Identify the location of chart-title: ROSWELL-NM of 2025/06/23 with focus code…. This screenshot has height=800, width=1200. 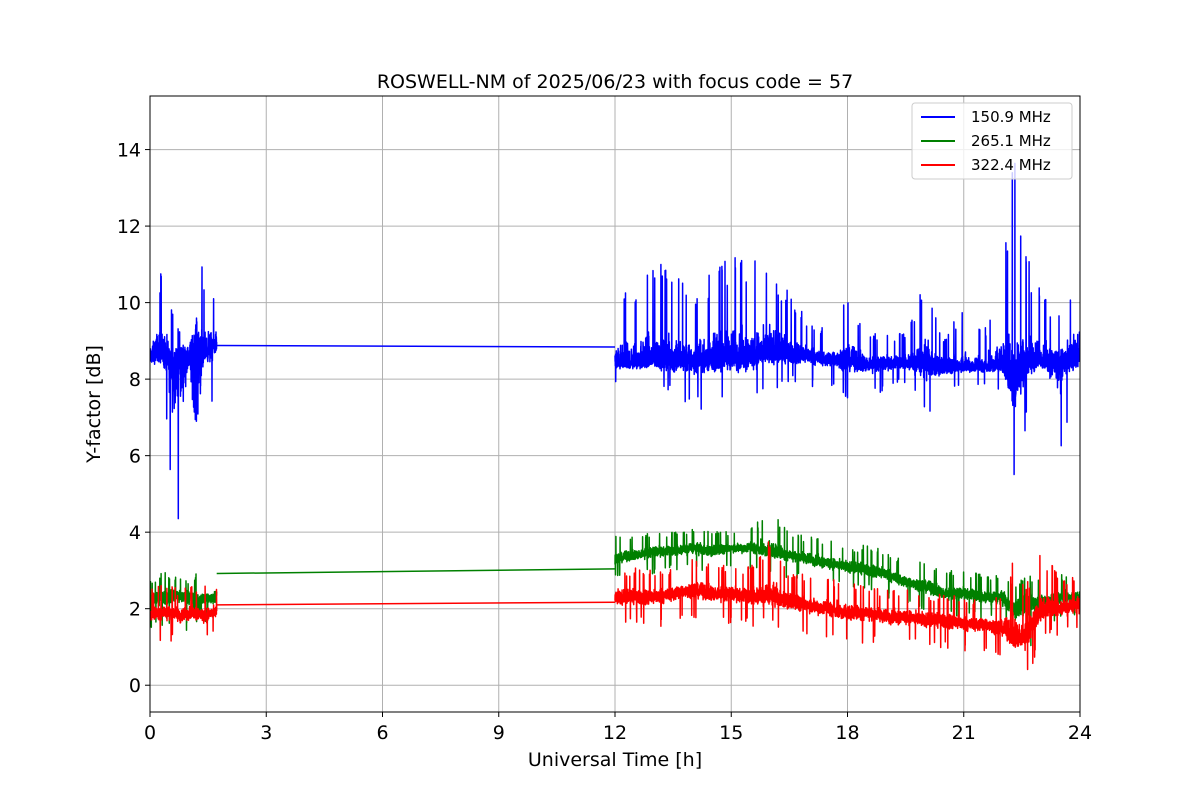
(615, 82).